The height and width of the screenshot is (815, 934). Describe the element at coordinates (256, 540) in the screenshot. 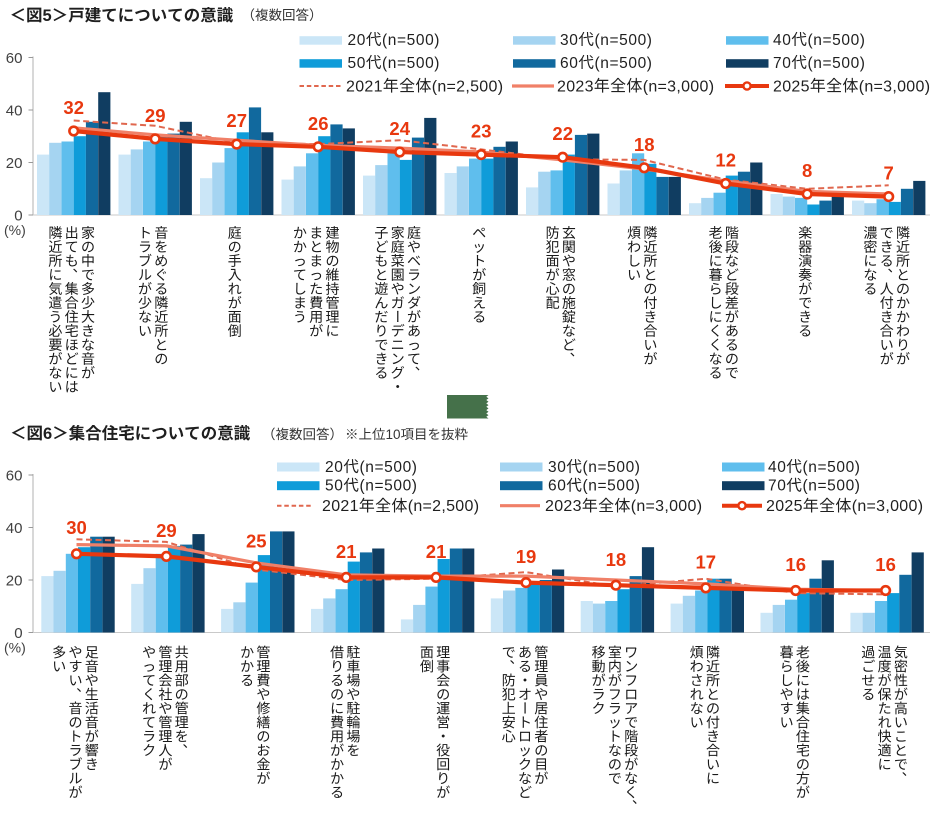

I see `svg-text: 25` at that location.